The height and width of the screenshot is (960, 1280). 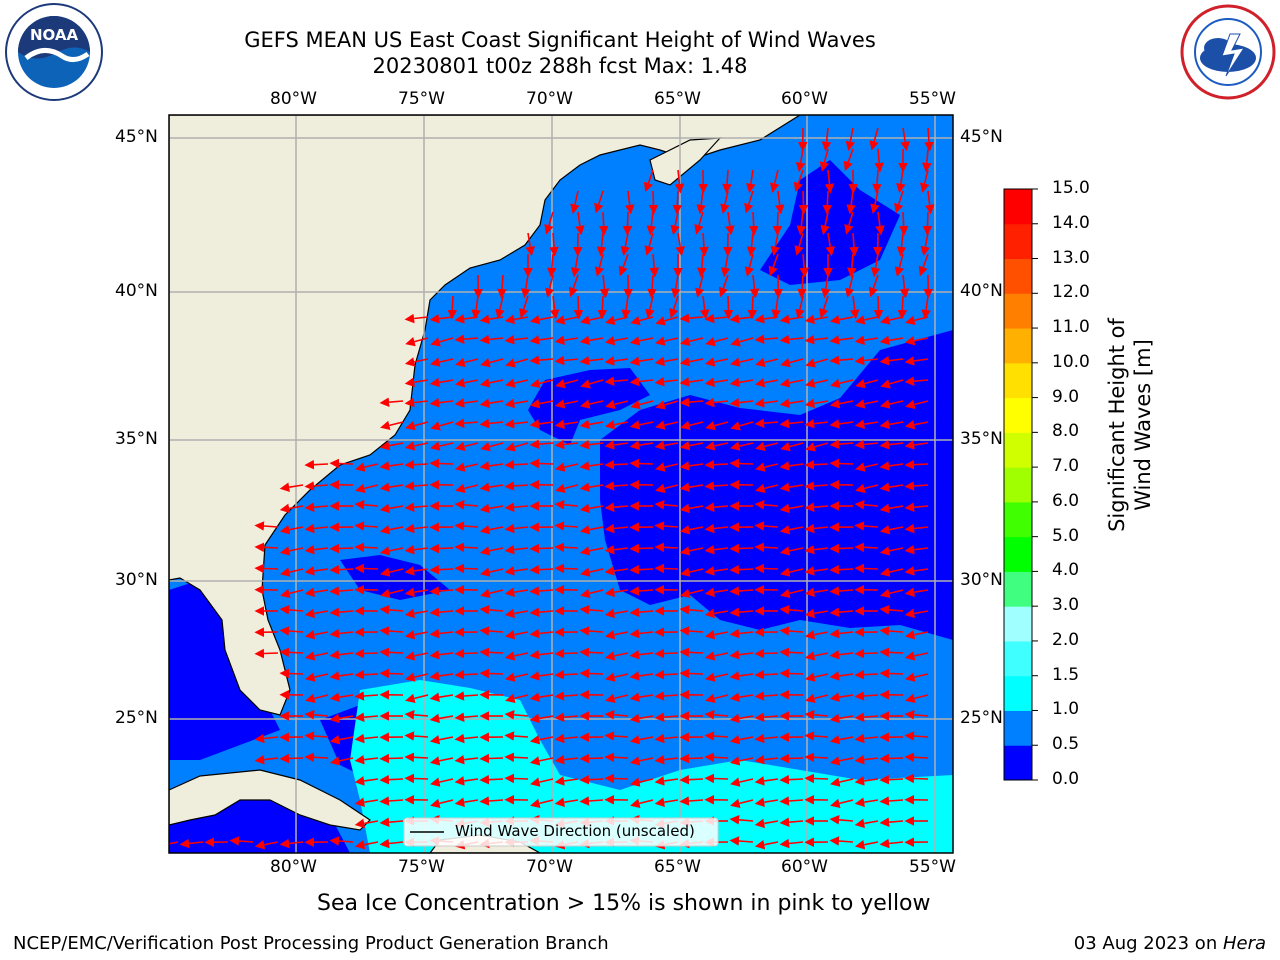 What do you see at coordinates (1071, 257) in the screenshot?
I see `colorbar-tick-label: 13.0` at bounding box center [1071, 257].